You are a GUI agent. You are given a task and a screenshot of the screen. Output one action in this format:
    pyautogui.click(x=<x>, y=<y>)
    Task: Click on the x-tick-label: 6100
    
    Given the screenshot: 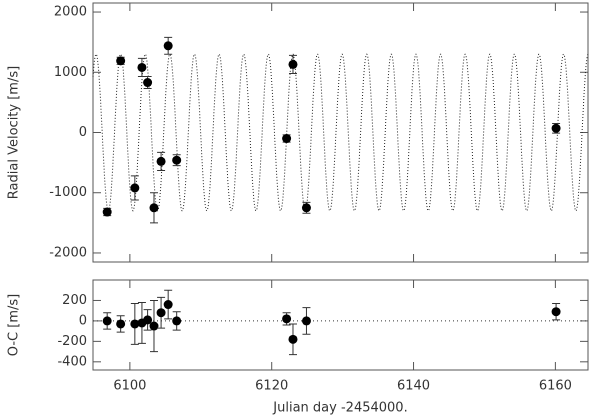 What is the action you would take?
    pyautogui.click(x=129, y=386)
    